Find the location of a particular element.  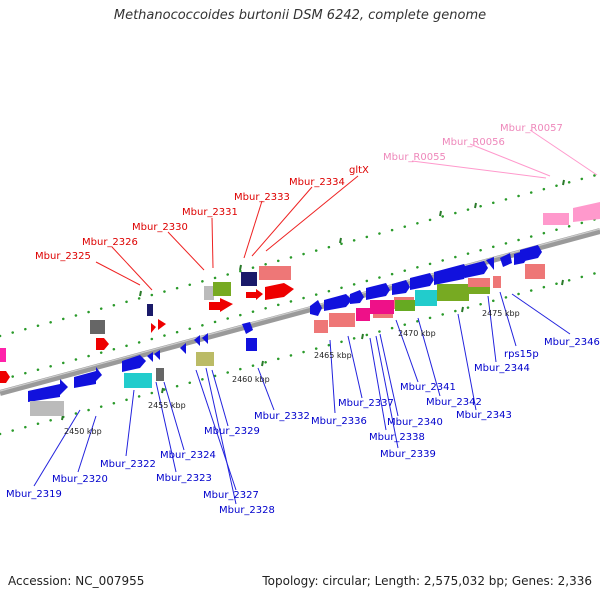

feature-red-block is located at coordinates (3, 355).